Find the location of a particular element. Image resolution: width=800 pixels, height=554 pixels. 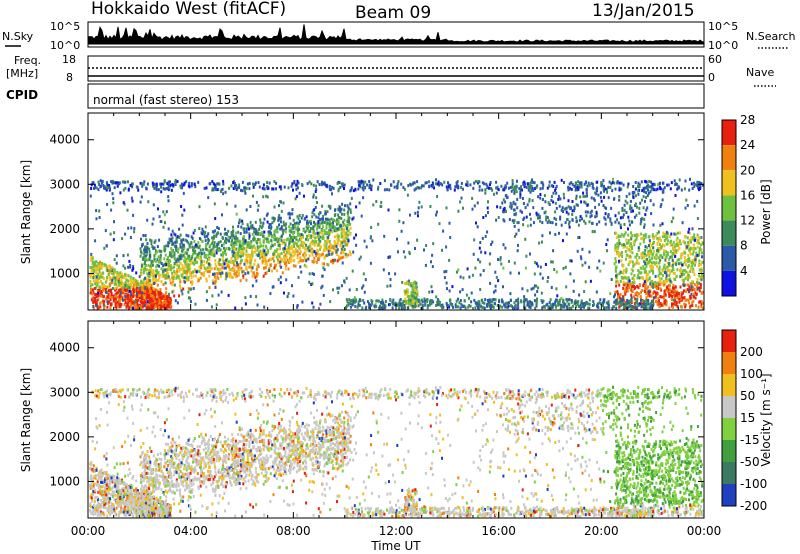

noise-sky-trace is located at coordinates (396, 34).